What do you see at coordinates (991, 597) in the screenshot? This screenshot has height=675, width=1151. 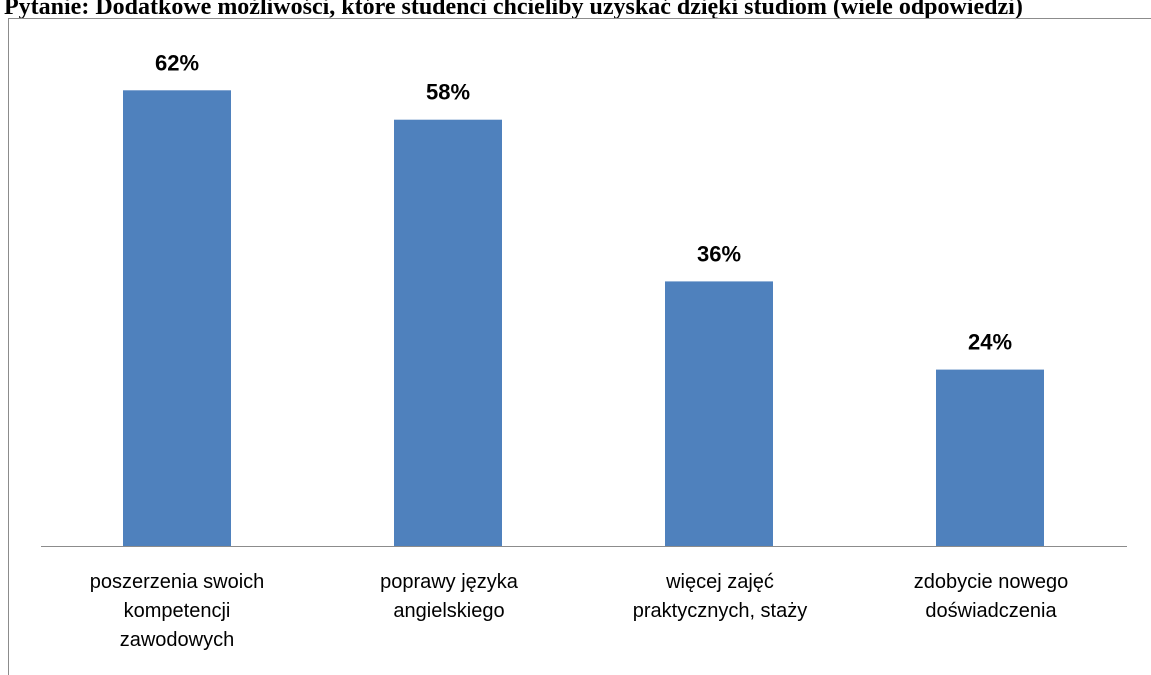 I see `category-label-4: zdobycie nowego doświadczenia` at bounding box center [991, 597].